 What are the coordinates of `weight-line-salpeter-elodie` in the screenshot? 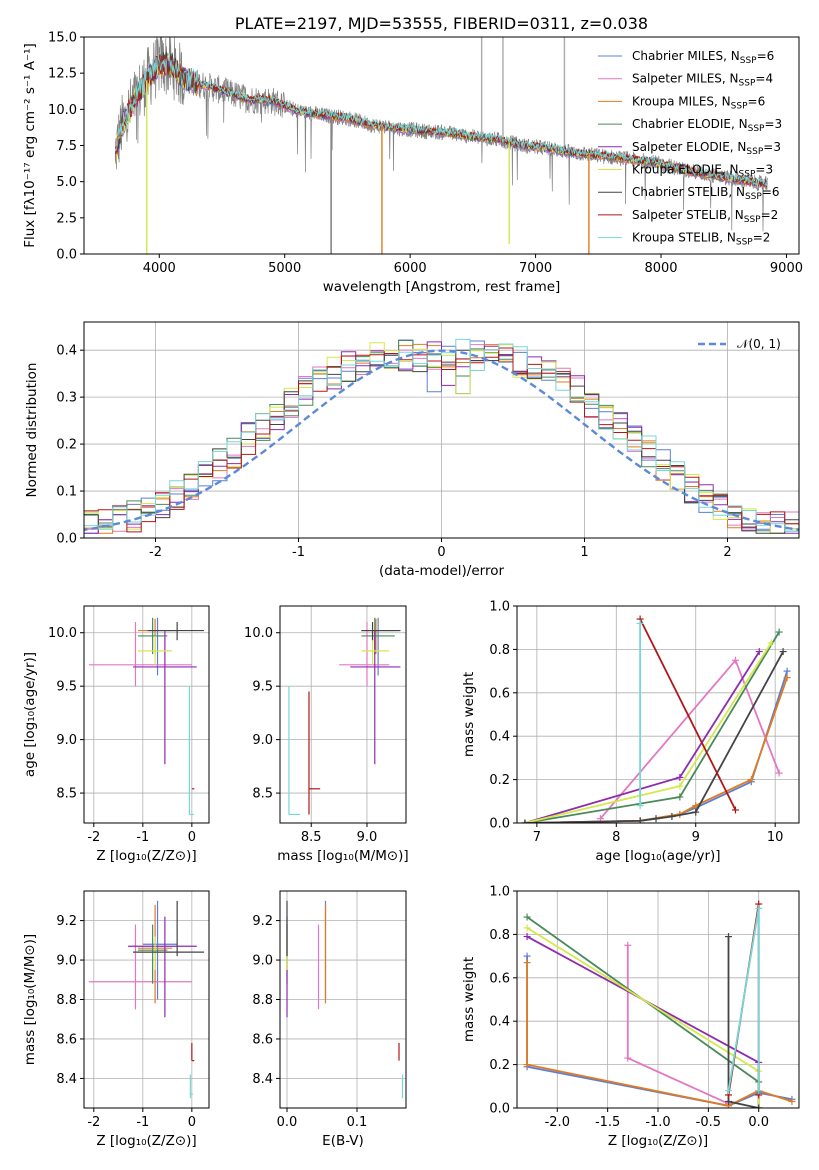 It's located at (642, 737).